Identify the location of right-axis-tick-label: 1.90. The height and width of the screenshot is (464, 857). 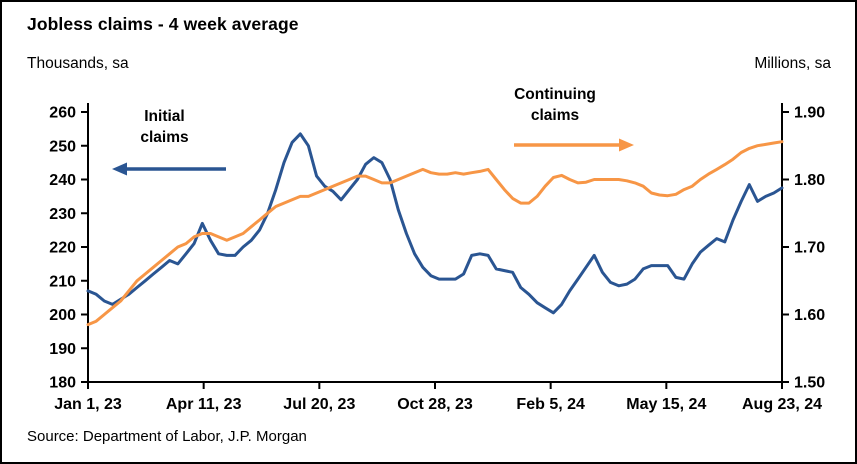
(809, 113).